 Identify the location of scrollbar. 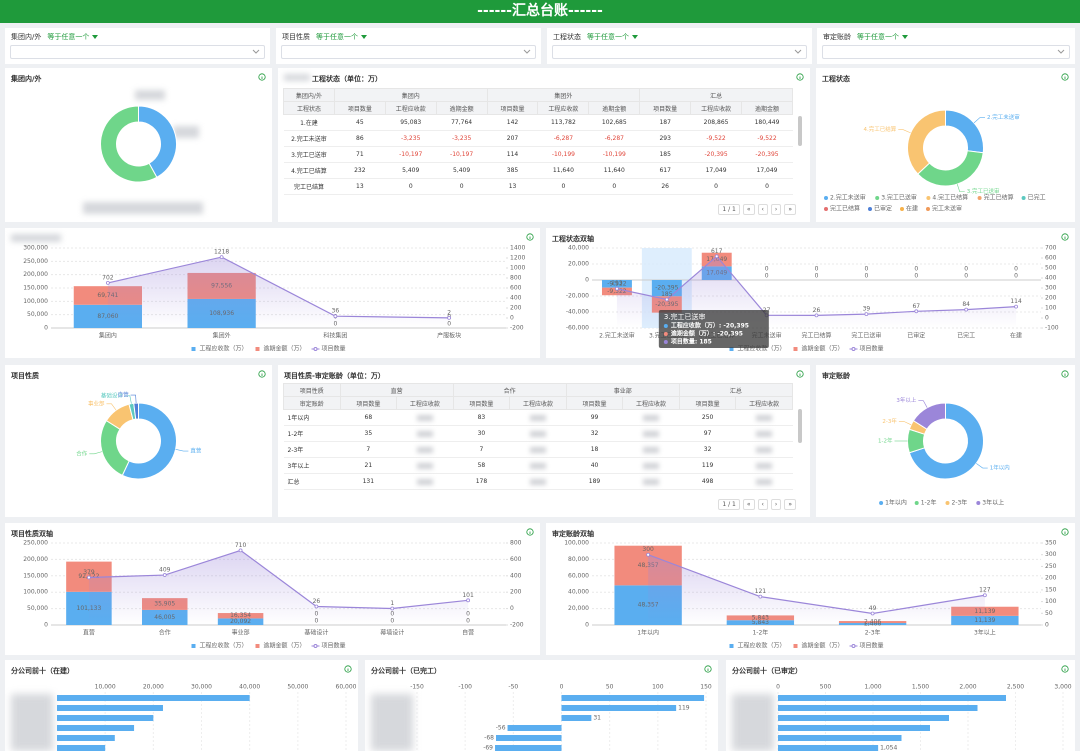
(800, 131).